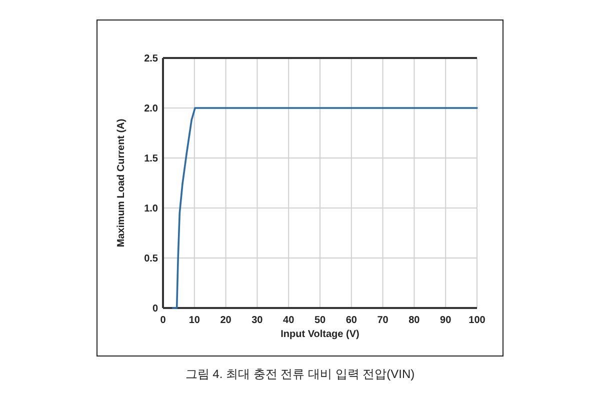  I want to click on y-tick-label: 2.0, so click(151, 109).